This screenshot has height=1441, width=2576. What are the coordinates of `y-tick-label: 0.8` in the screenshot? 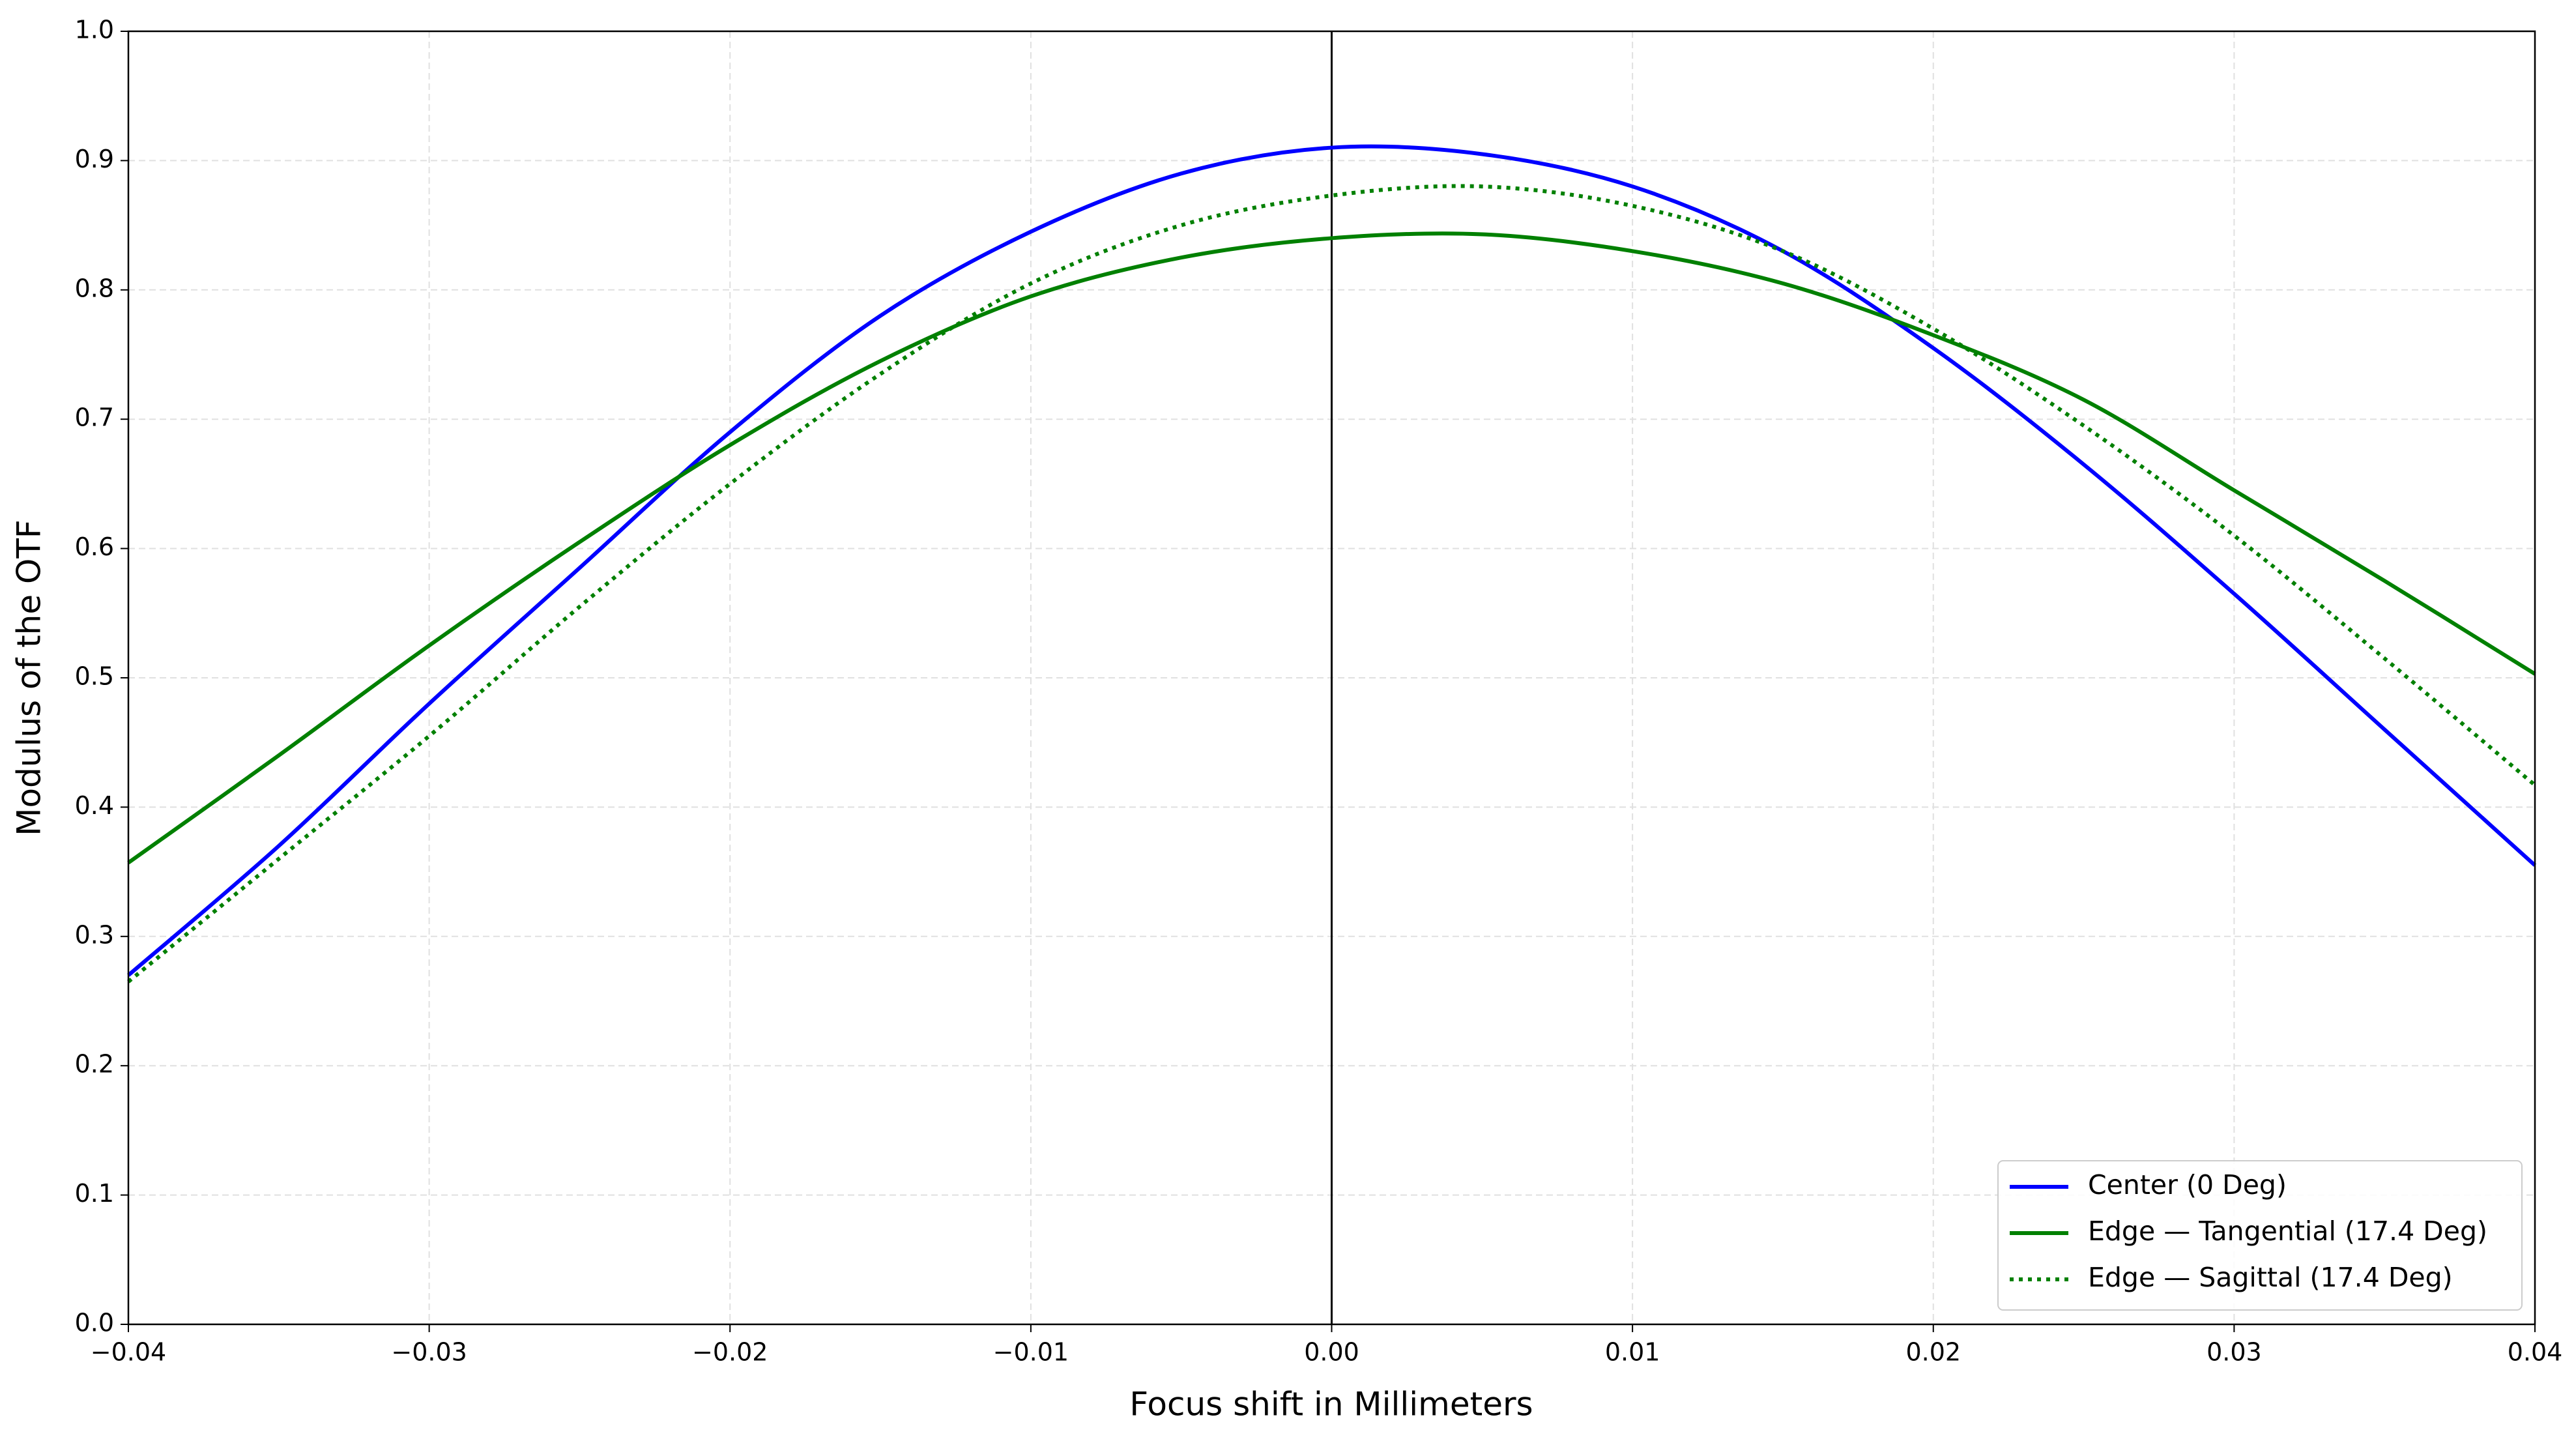 It's located at (94, 288).